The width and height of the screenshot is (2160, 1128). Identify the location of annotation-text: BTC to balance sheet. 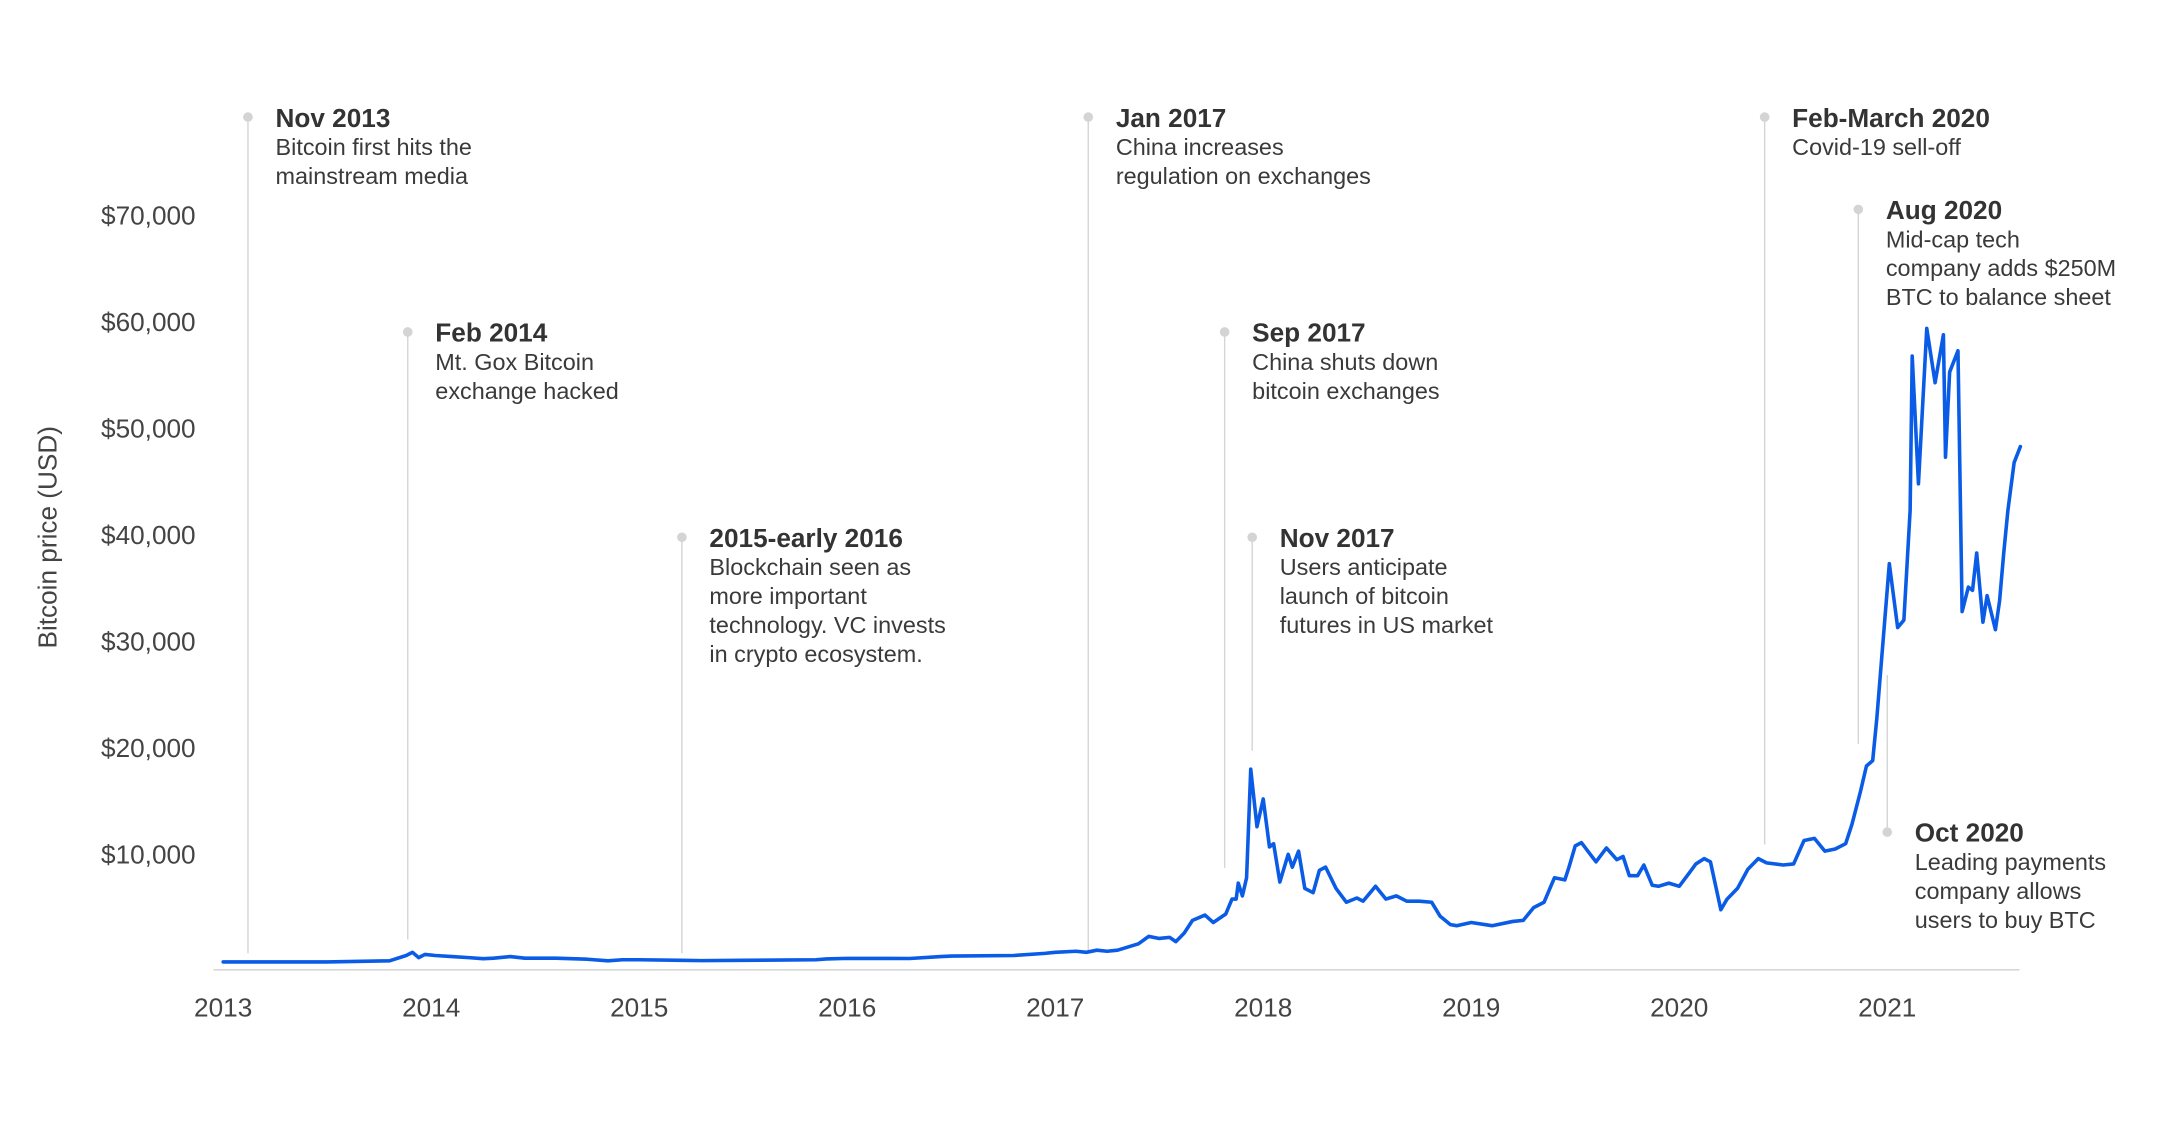
(1999, 297).